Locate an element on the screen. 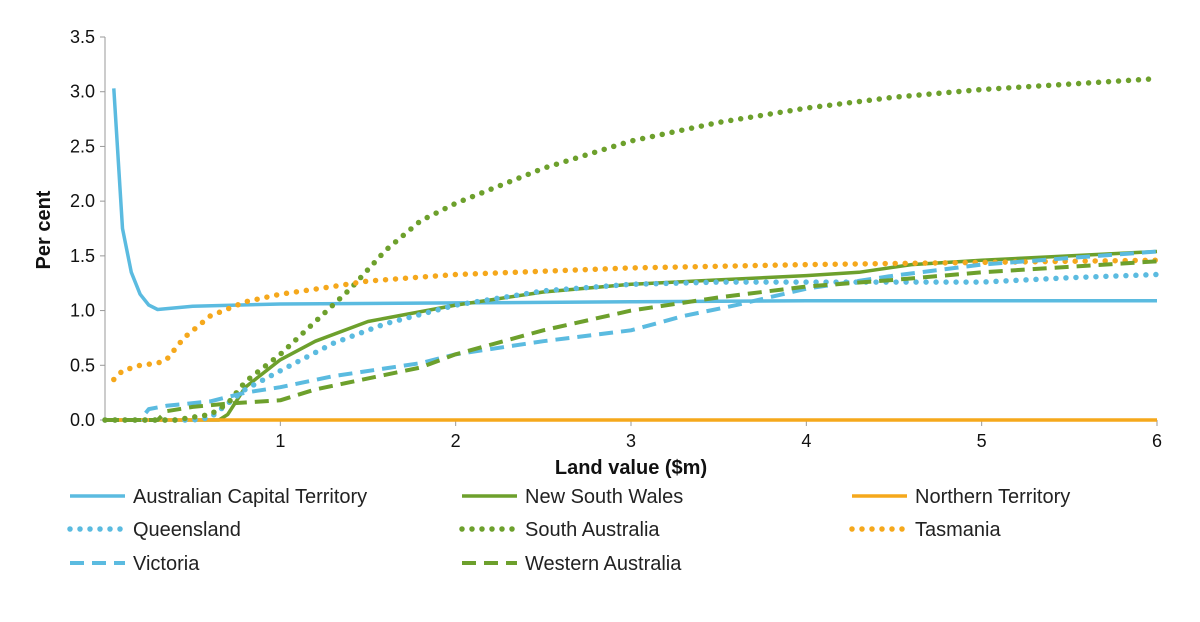 The width and height of the screenshot is (1200, 622). y-tick-label: 0.5 is located at coordinates (82, 365).